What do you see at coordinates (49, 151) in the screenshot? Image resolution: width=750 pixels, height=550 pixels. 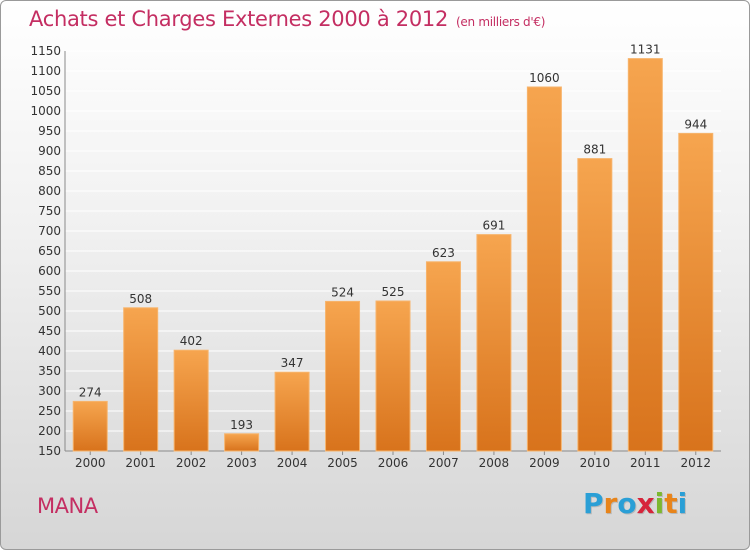 I see `y-tick-label: 900` at bounding box center [49, 151].